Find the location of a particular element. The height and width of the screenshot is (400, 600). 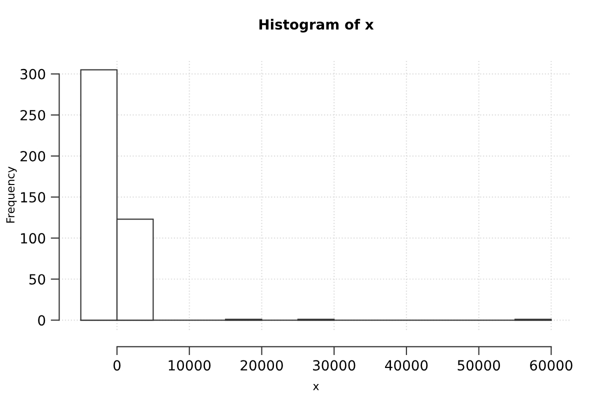

x-tick-label: 20000 is located at coordinates (261, 365).